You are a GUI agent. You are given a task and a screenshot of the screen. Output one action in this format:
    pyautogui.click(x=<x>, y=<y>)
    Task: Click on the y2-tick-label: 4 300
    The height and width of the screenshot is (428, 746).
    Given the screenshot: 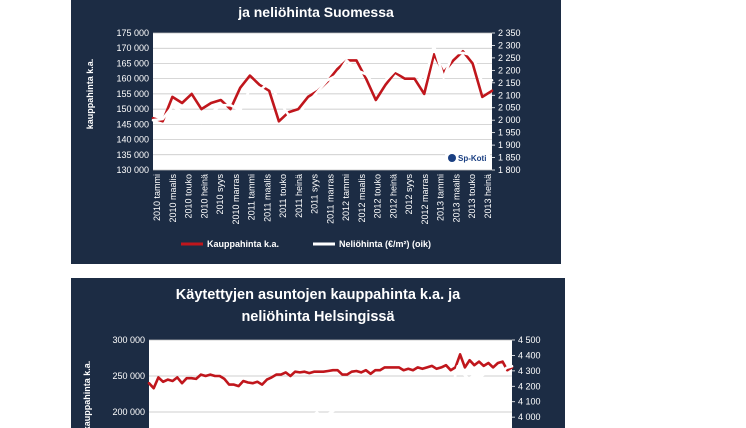 What is the action you would take?
    pyautogui.click(x=529, y=371)
    